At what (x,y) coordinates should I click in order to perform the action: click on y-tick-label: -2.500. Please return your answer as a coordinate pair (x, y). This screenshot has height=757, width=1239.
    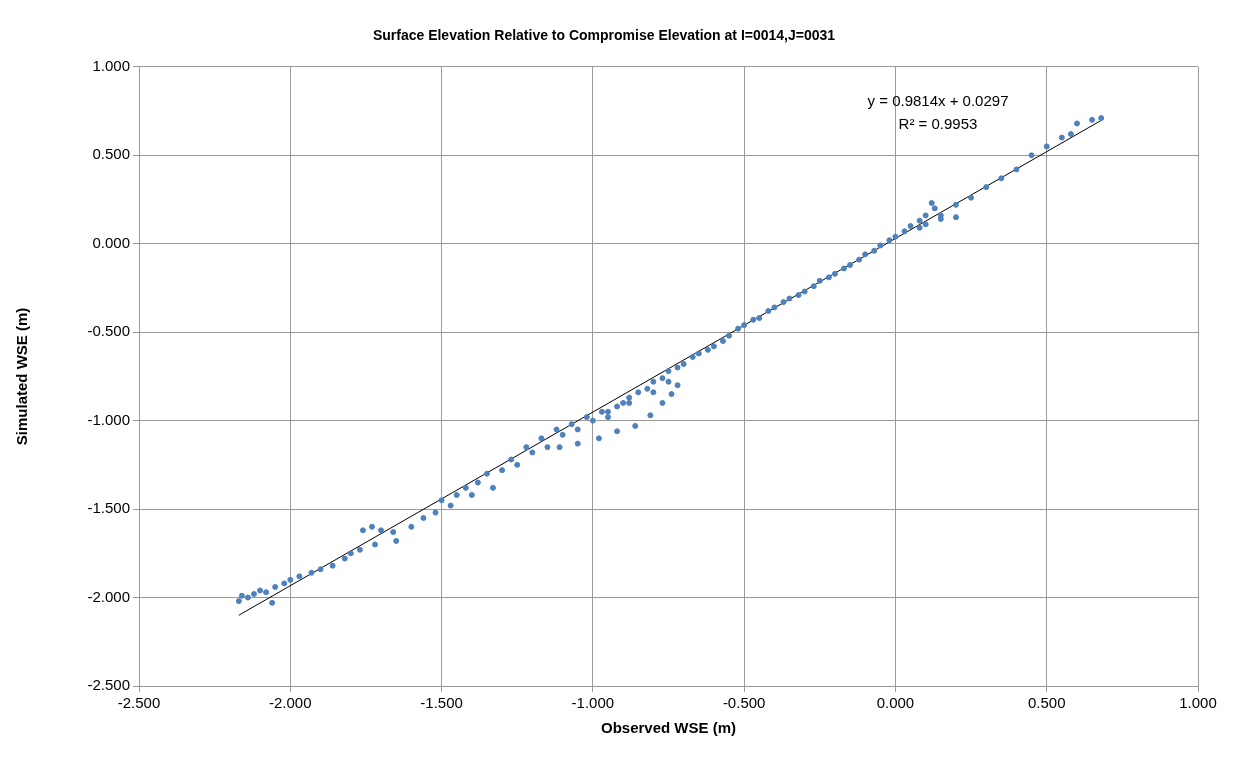
    Looking at the image, I should click on (108, 685).